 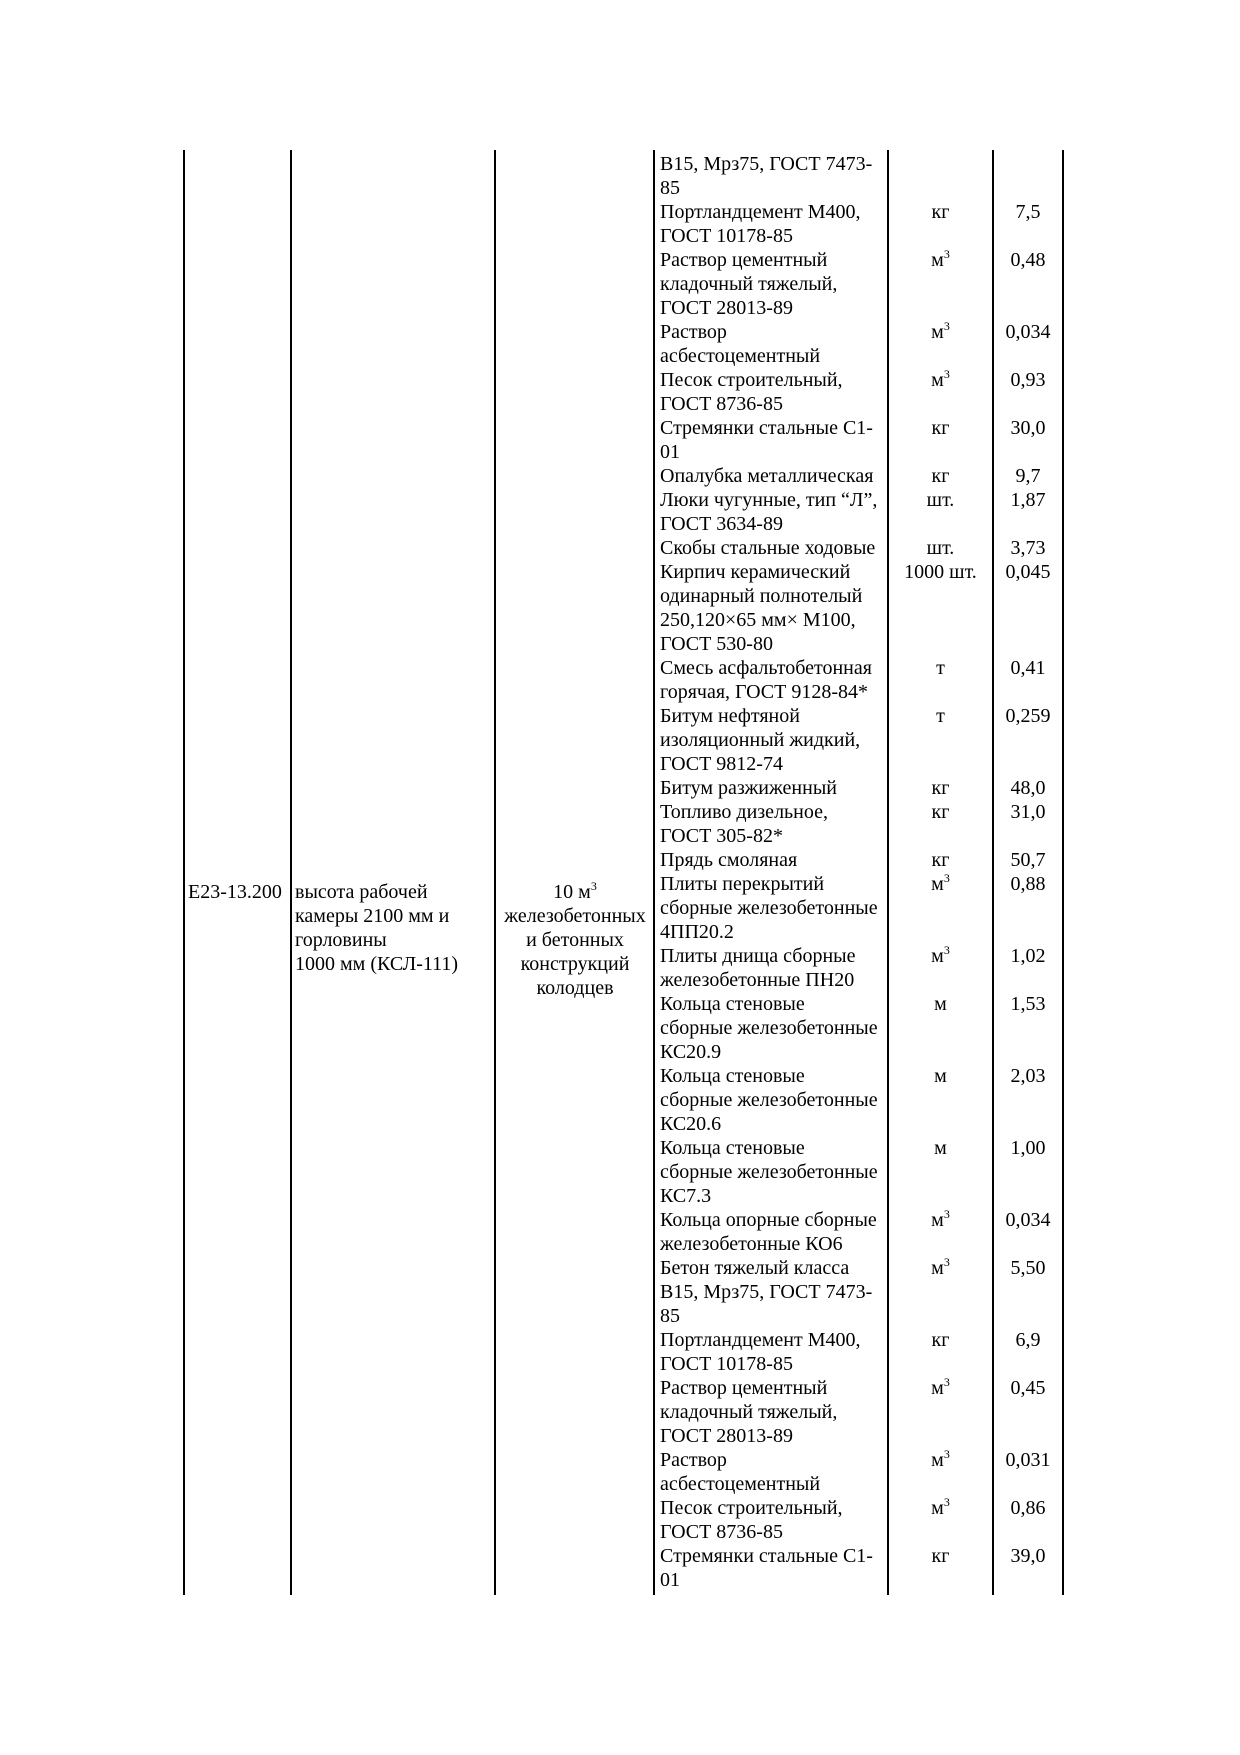 What do you see at coordinates (940, 176) in the screenshot?
I see `material-unit` at bounding box center [940, 176].